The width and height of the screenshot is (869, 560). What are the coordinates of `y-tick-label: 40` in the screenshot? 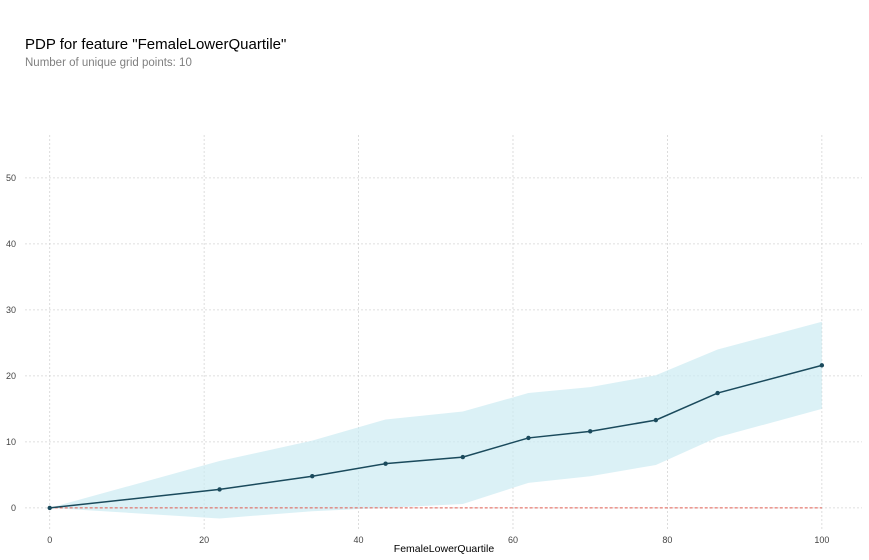 It's located at (11, 244).